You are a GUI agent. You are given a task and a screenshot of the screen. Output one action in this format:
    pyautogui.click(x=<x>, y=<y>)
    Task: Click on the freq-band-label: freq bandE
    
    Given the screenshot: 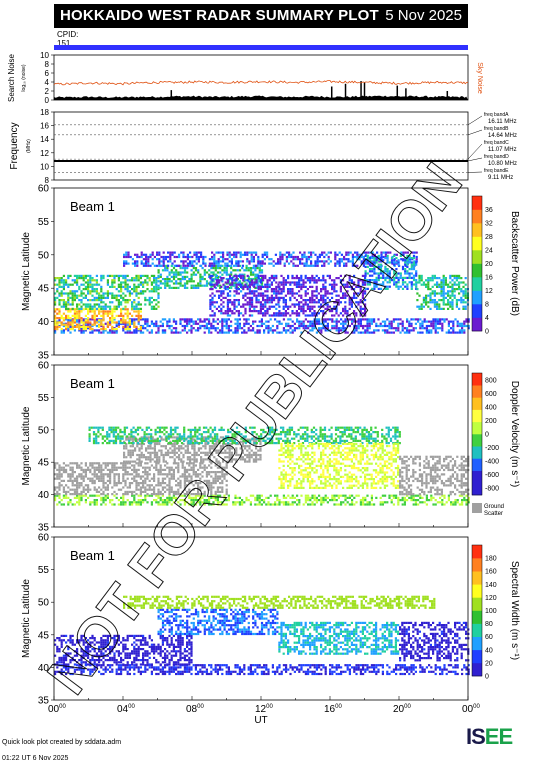 What is the action you would take?
    pyautogui.click(x=496, y=171)
    